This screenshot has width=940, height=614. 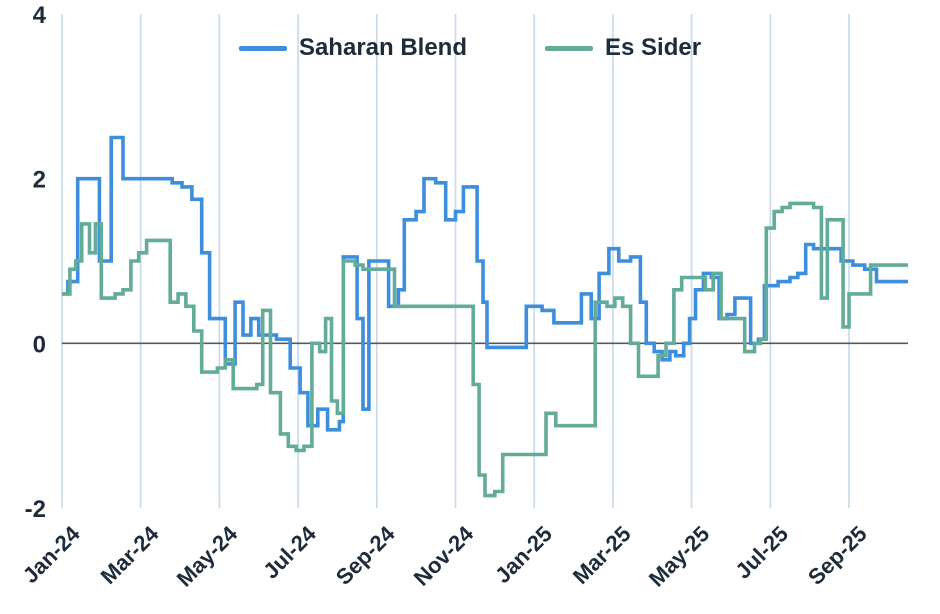 What do you see at coordinates (761, 552) in the screenshot?
I see `x-tick-label: Jul-25` at bounding box center [761, 552].